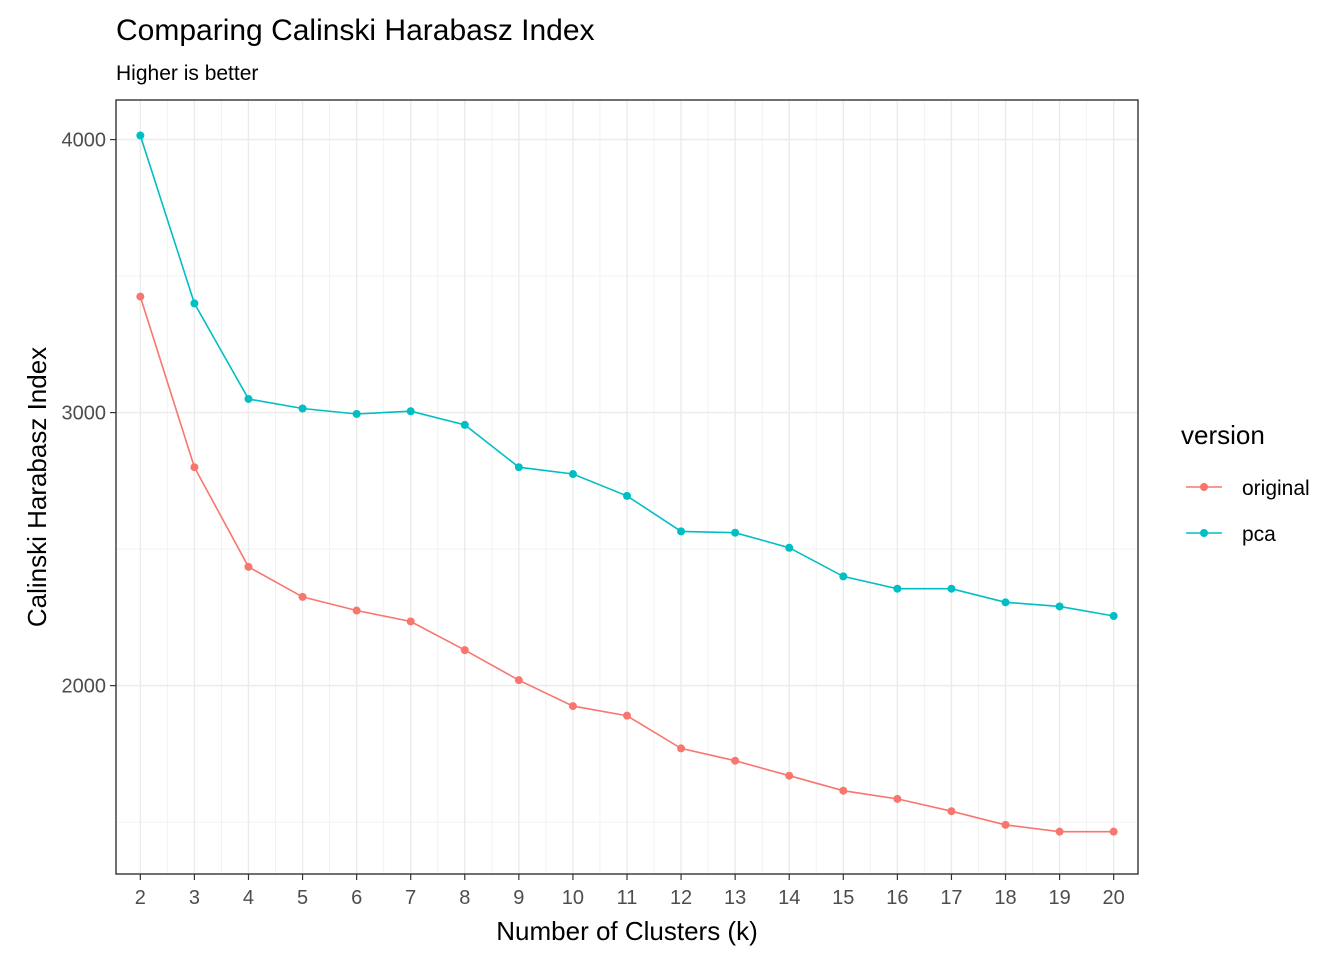 This screenshot has height=960, width=1344. Describe the element at coordinates (410, 898) in the screenshot. I see `x-tick-label: 7` at that location.